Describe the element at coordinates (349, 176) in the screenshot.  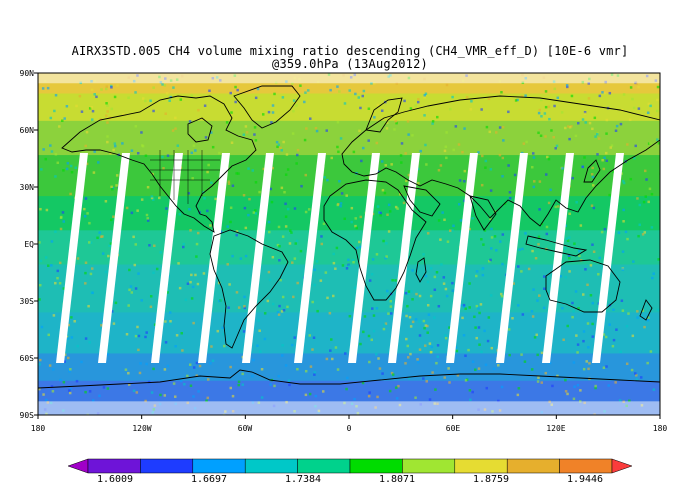
I see `field-band` at that location.